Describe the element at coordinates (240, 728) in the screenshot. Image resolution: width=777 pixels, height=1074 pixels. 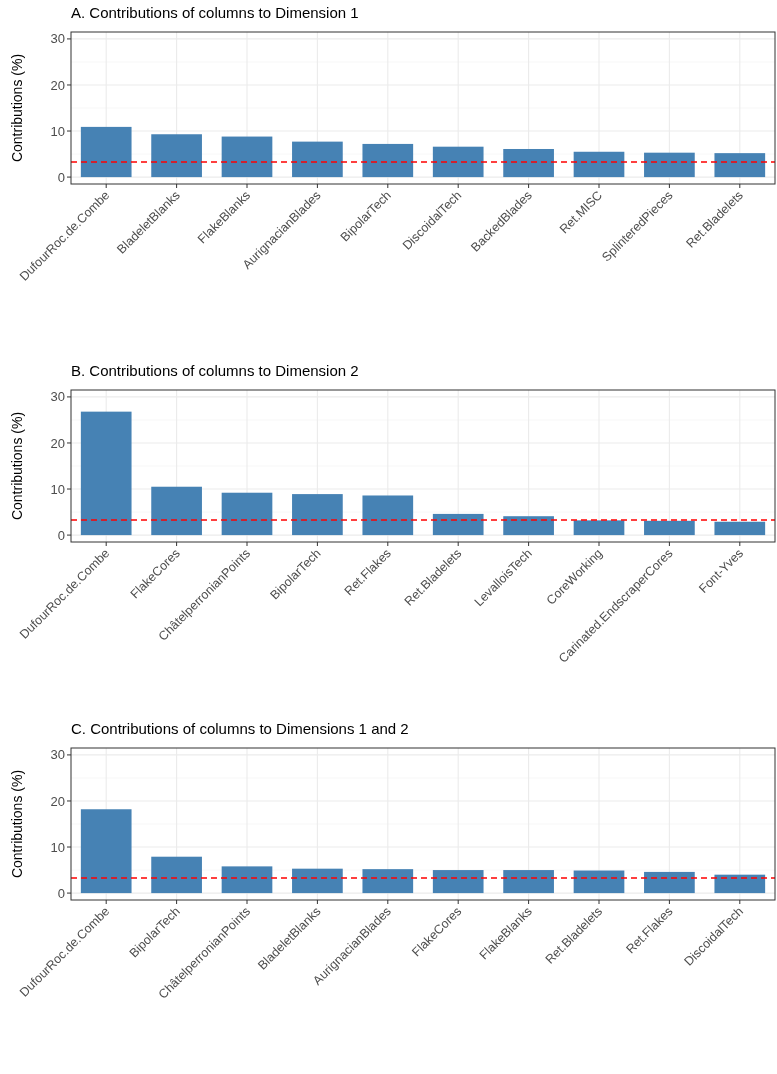
I see `chart-title: C. Contributions of columns to Dimensions 1 and 2` at that location.